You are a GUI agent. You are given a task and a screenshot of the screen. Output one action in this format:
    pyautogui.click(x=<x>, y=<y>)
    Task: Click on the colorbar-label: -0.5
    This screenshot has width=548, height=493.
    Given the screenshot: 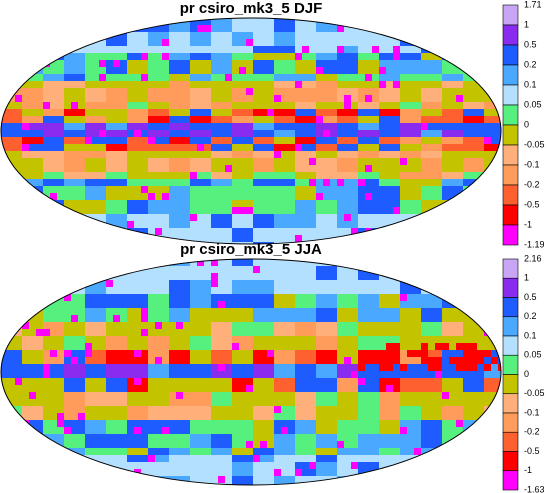 What is the action you would take?
    pyautogui.click(x=532, y=204)
    